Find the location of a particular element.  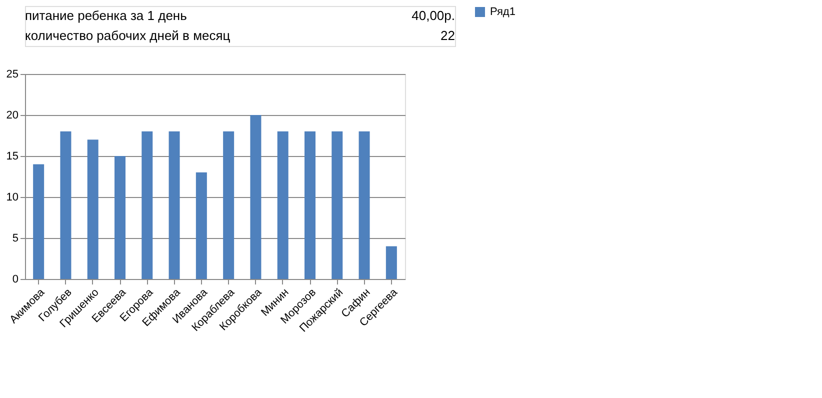

text: количество рабочих дней в месяц is located at coordinates (128, 35).